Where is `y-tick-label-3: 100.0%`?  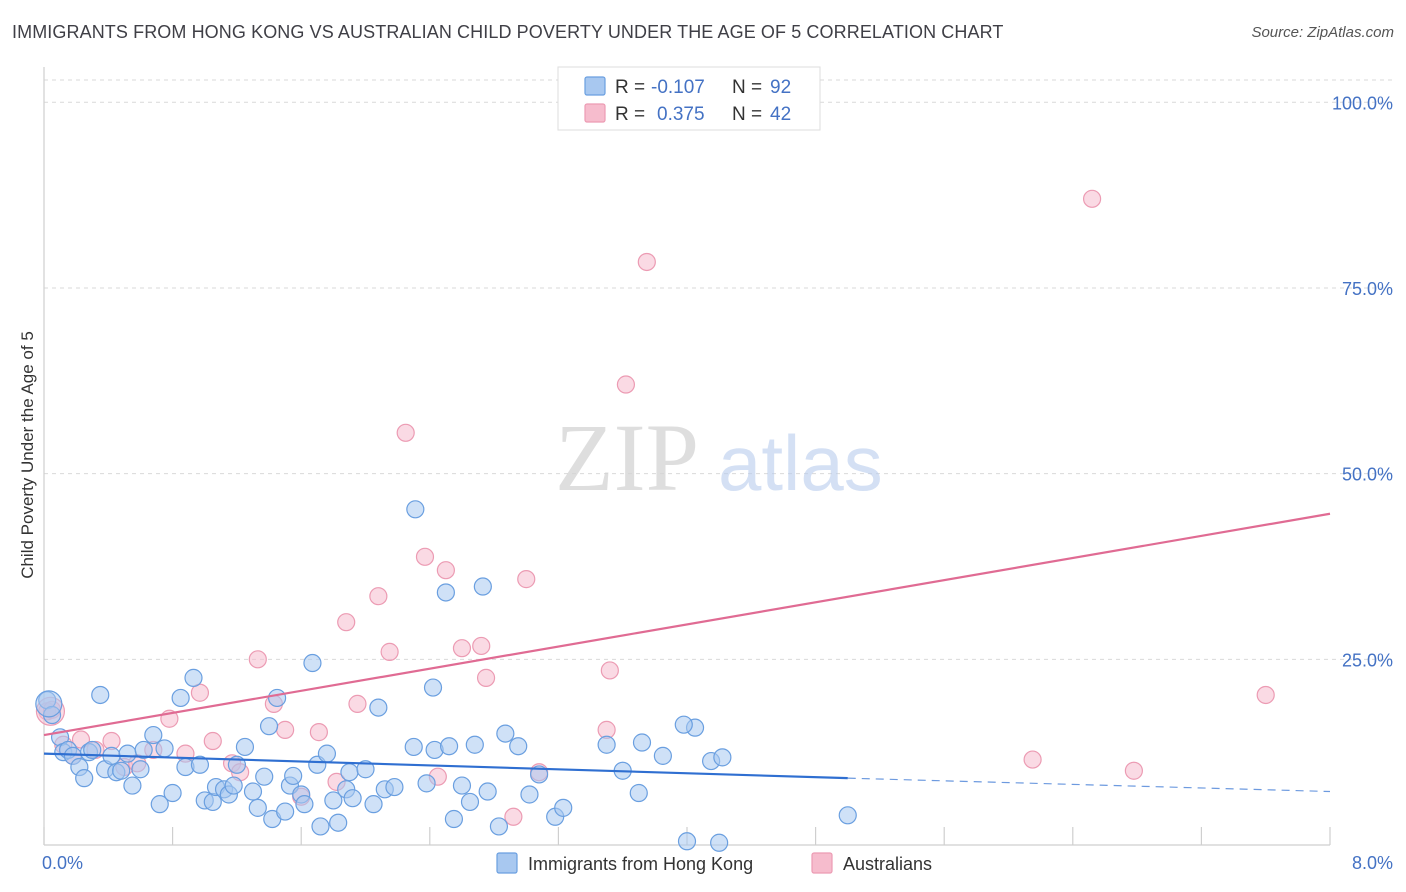 y-tick-label-3: 100.0% is located at coordinates (1362, 103).